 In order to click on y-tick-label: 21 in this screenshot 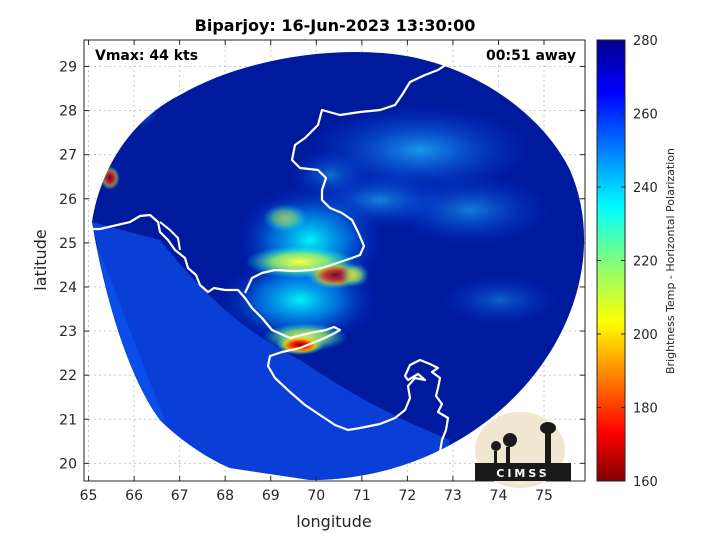, I will do `click(68, 420)`.